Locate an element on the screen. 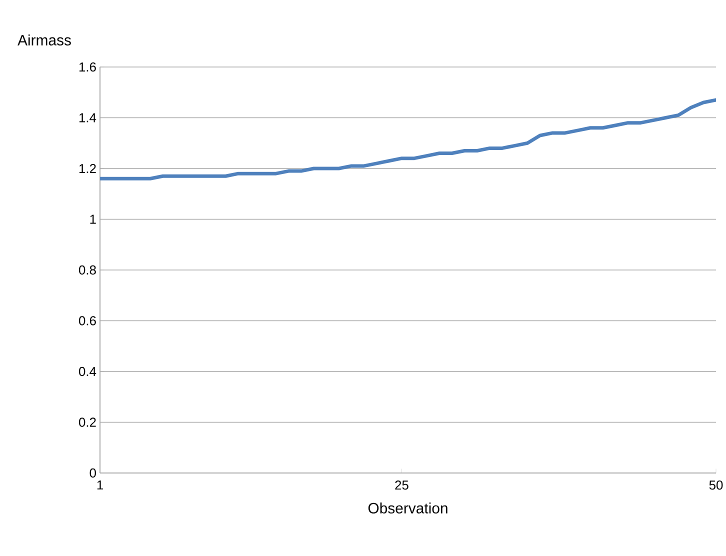 The image size is (726, 556). y-tick-label: 0 is located at coordinates (93, 473).